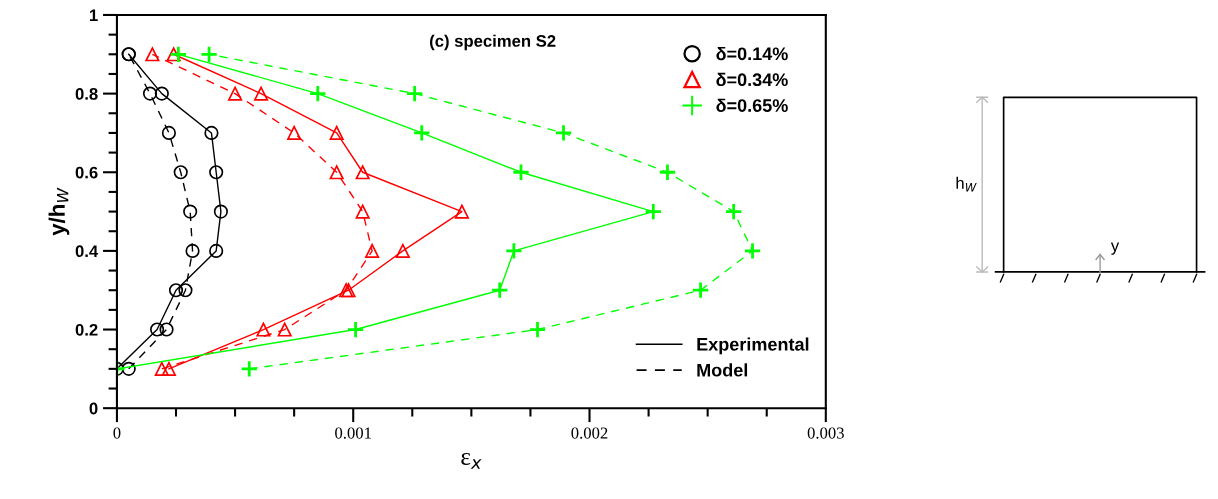  Describe the element at coordinates (966, 184) in the screenshot. I see `text: h$_{W}$` at that location.